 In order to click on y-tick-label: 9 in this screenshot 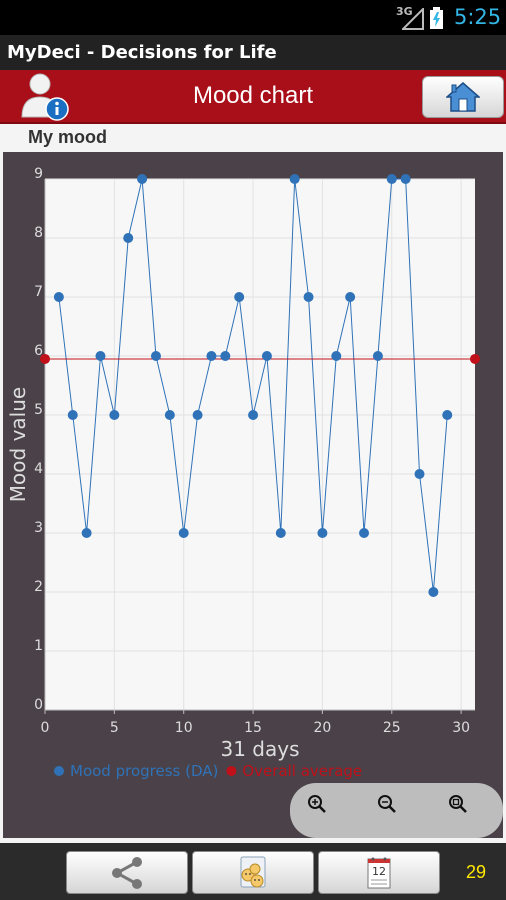, I will do `click(38, 174)`.